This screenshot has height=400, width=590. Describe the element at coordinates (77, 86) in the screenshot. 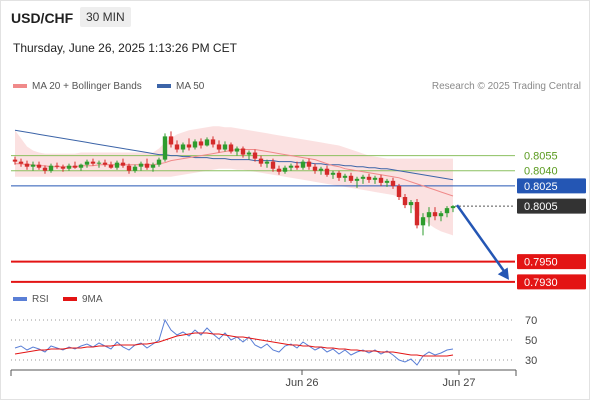

I see `legend-ma20: MA 20 + Bollinger Bands` at that location.